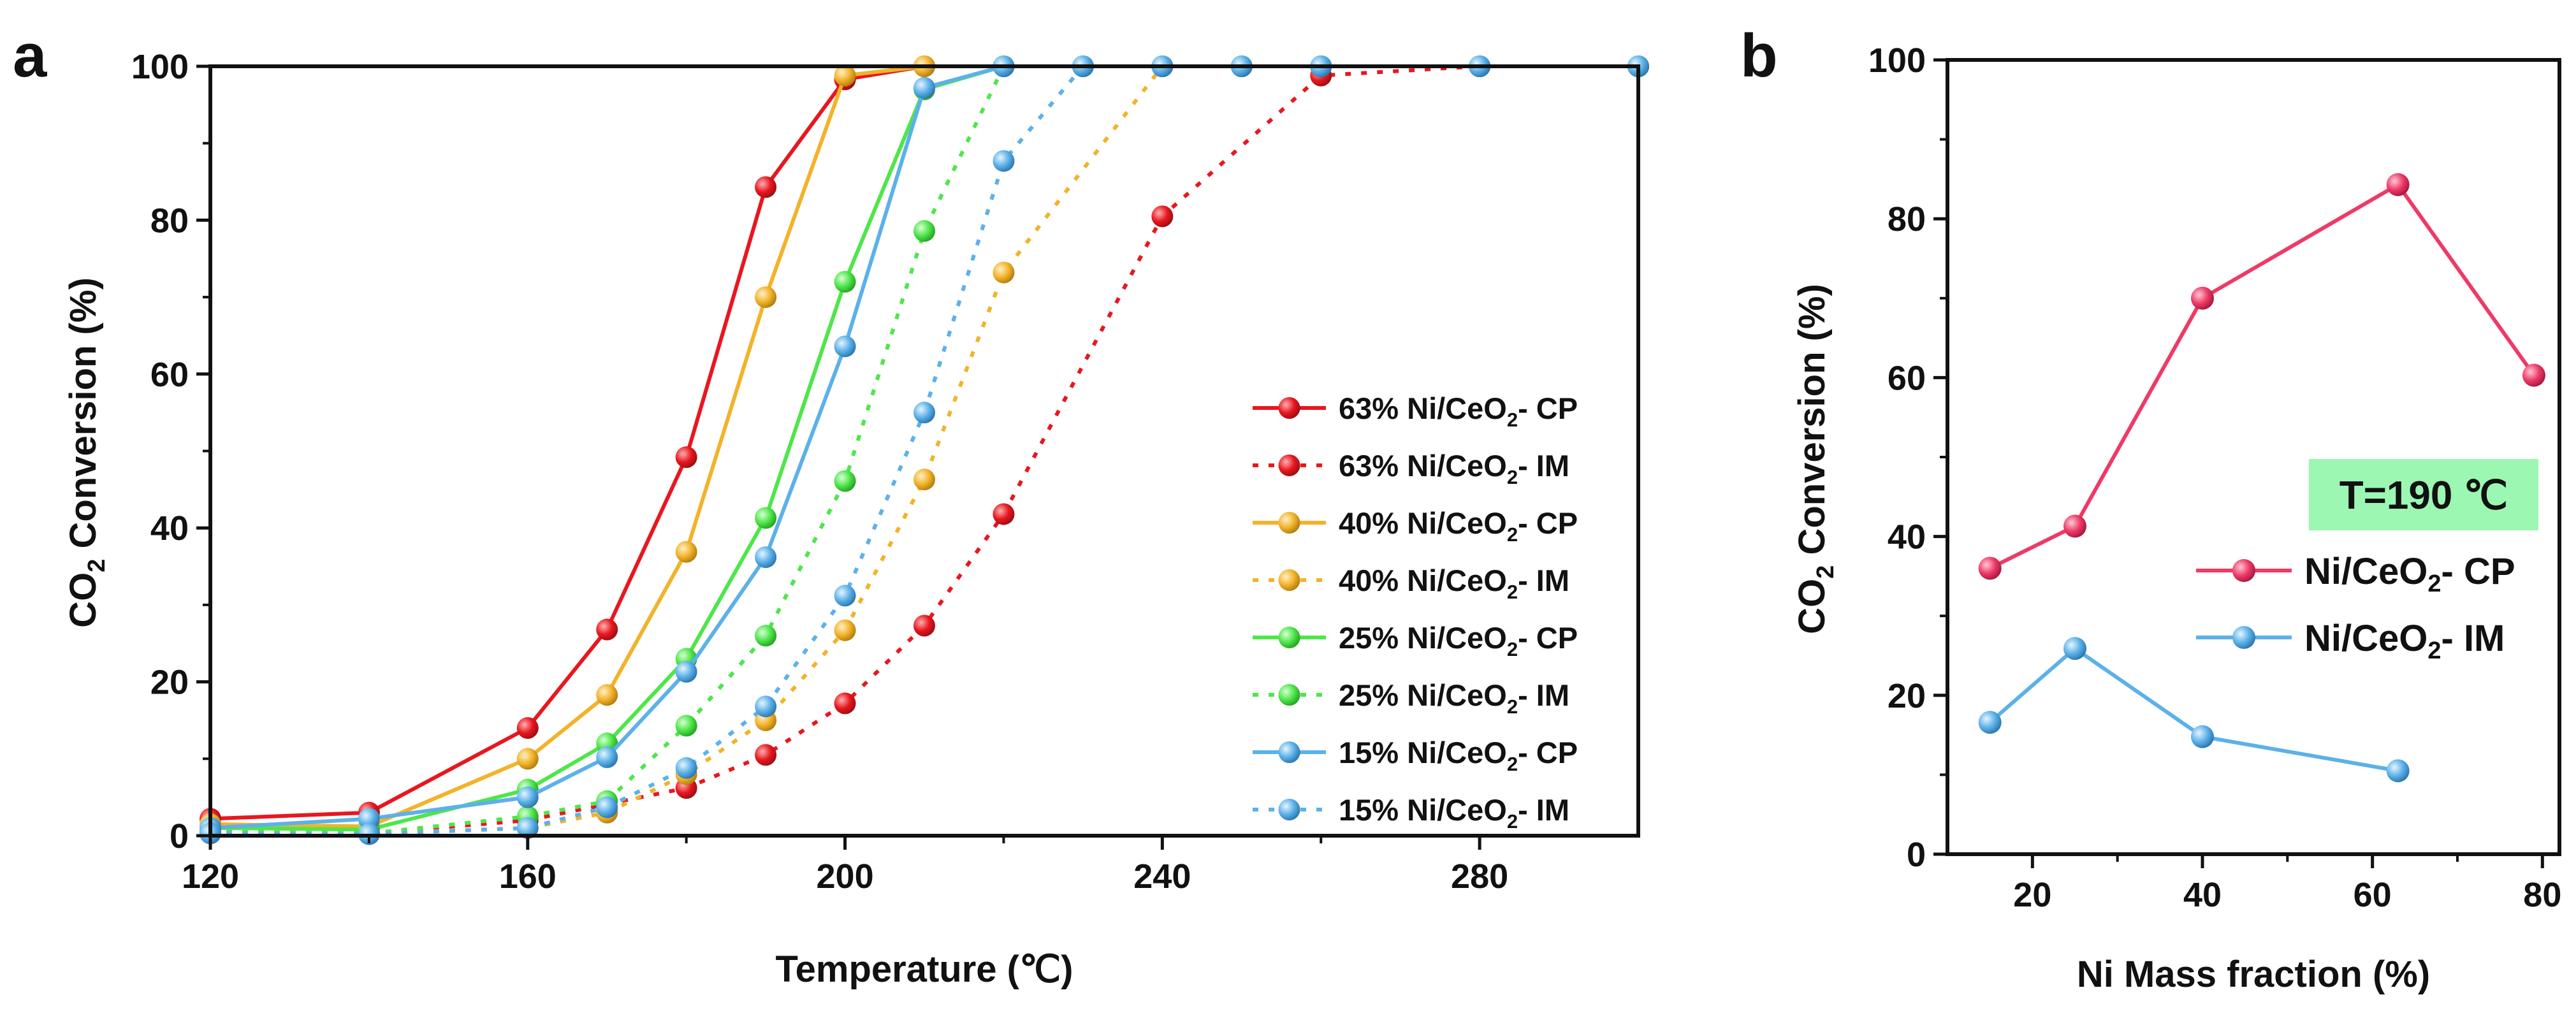  I want to click on y-tick-label: 100, so click(160, 67).